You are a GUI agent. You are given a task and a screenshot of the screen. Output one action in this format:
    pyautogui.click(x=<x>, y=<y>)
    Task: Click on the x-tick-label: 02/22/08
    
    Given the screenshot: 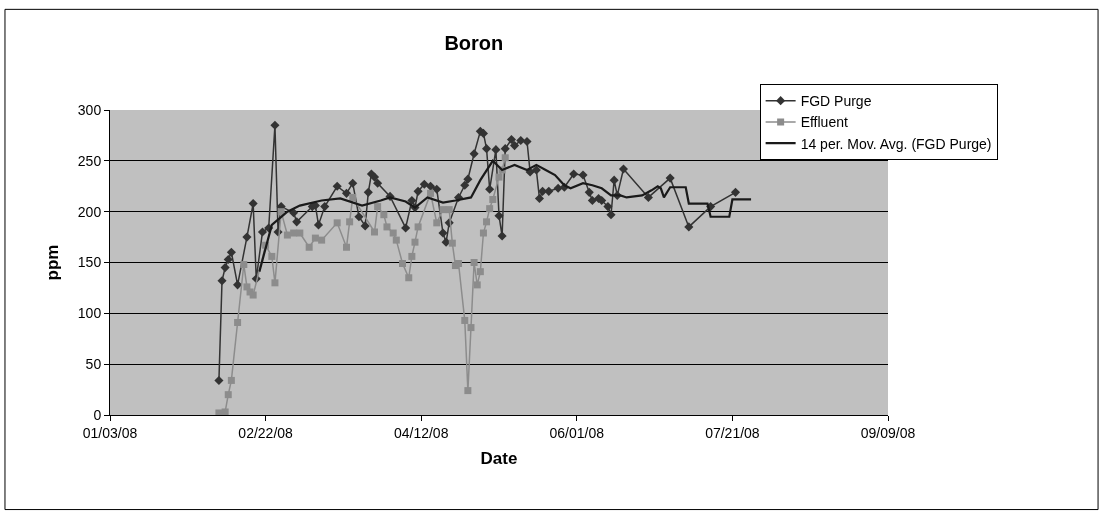 What is the action you would take?
    pyautogui.click(x=266, y=432)
    